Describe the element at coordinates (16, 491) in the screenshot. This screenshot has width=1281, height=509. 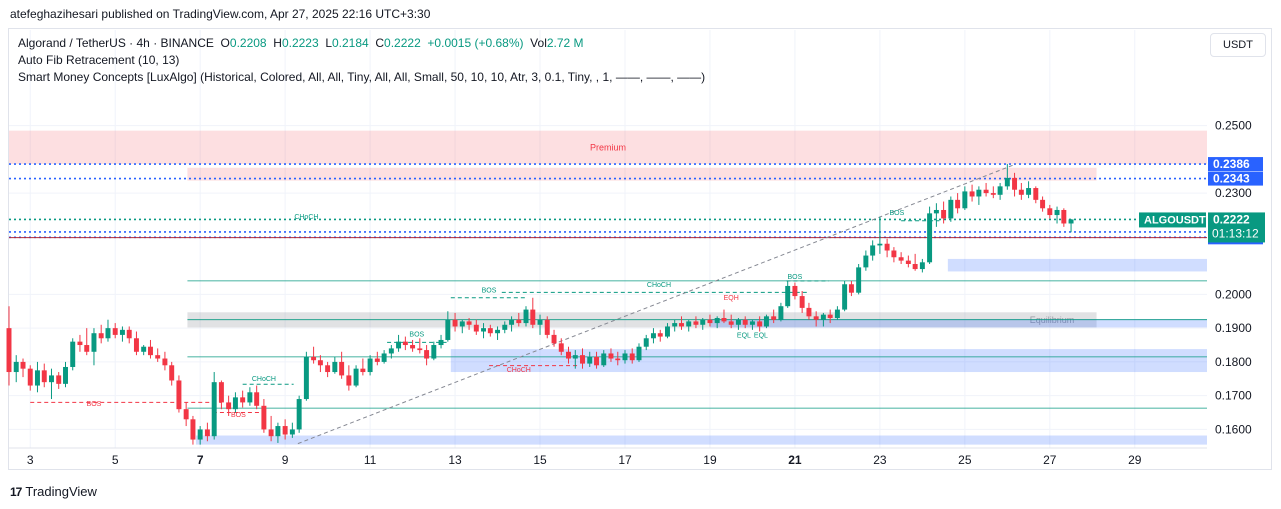
I see `tradingview-logo-icon: 17` at that location.